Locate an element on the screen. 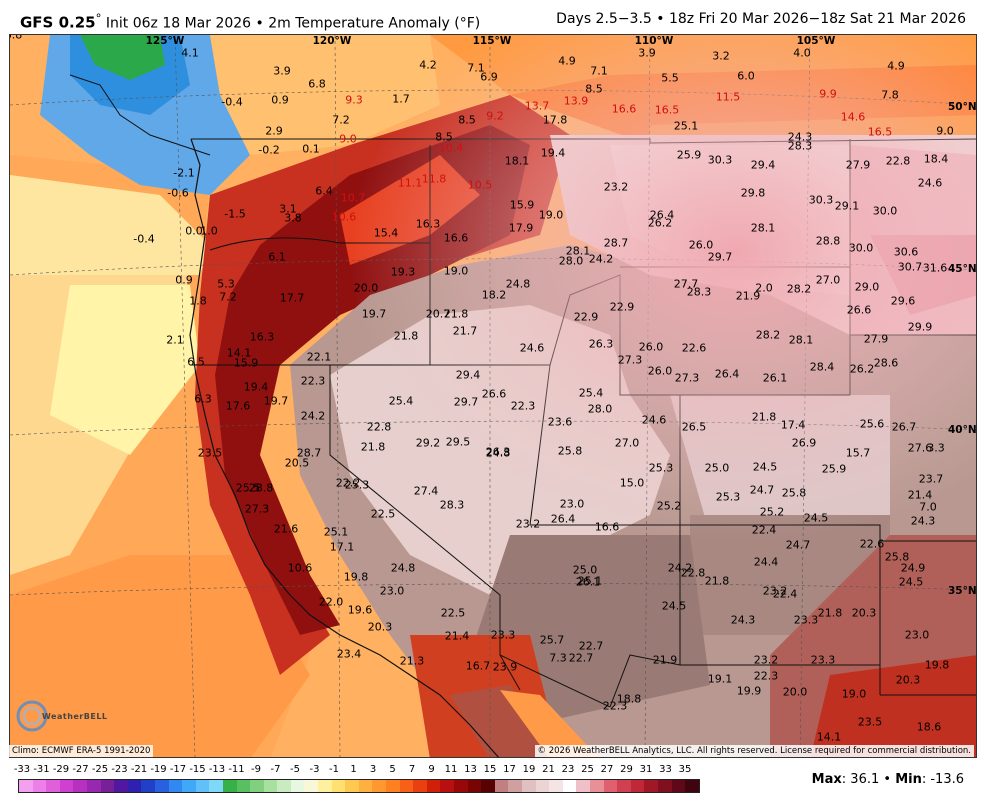 This screenshot has width=984, height=808. station-value: 19.0 is located at coordinates (551, 215).